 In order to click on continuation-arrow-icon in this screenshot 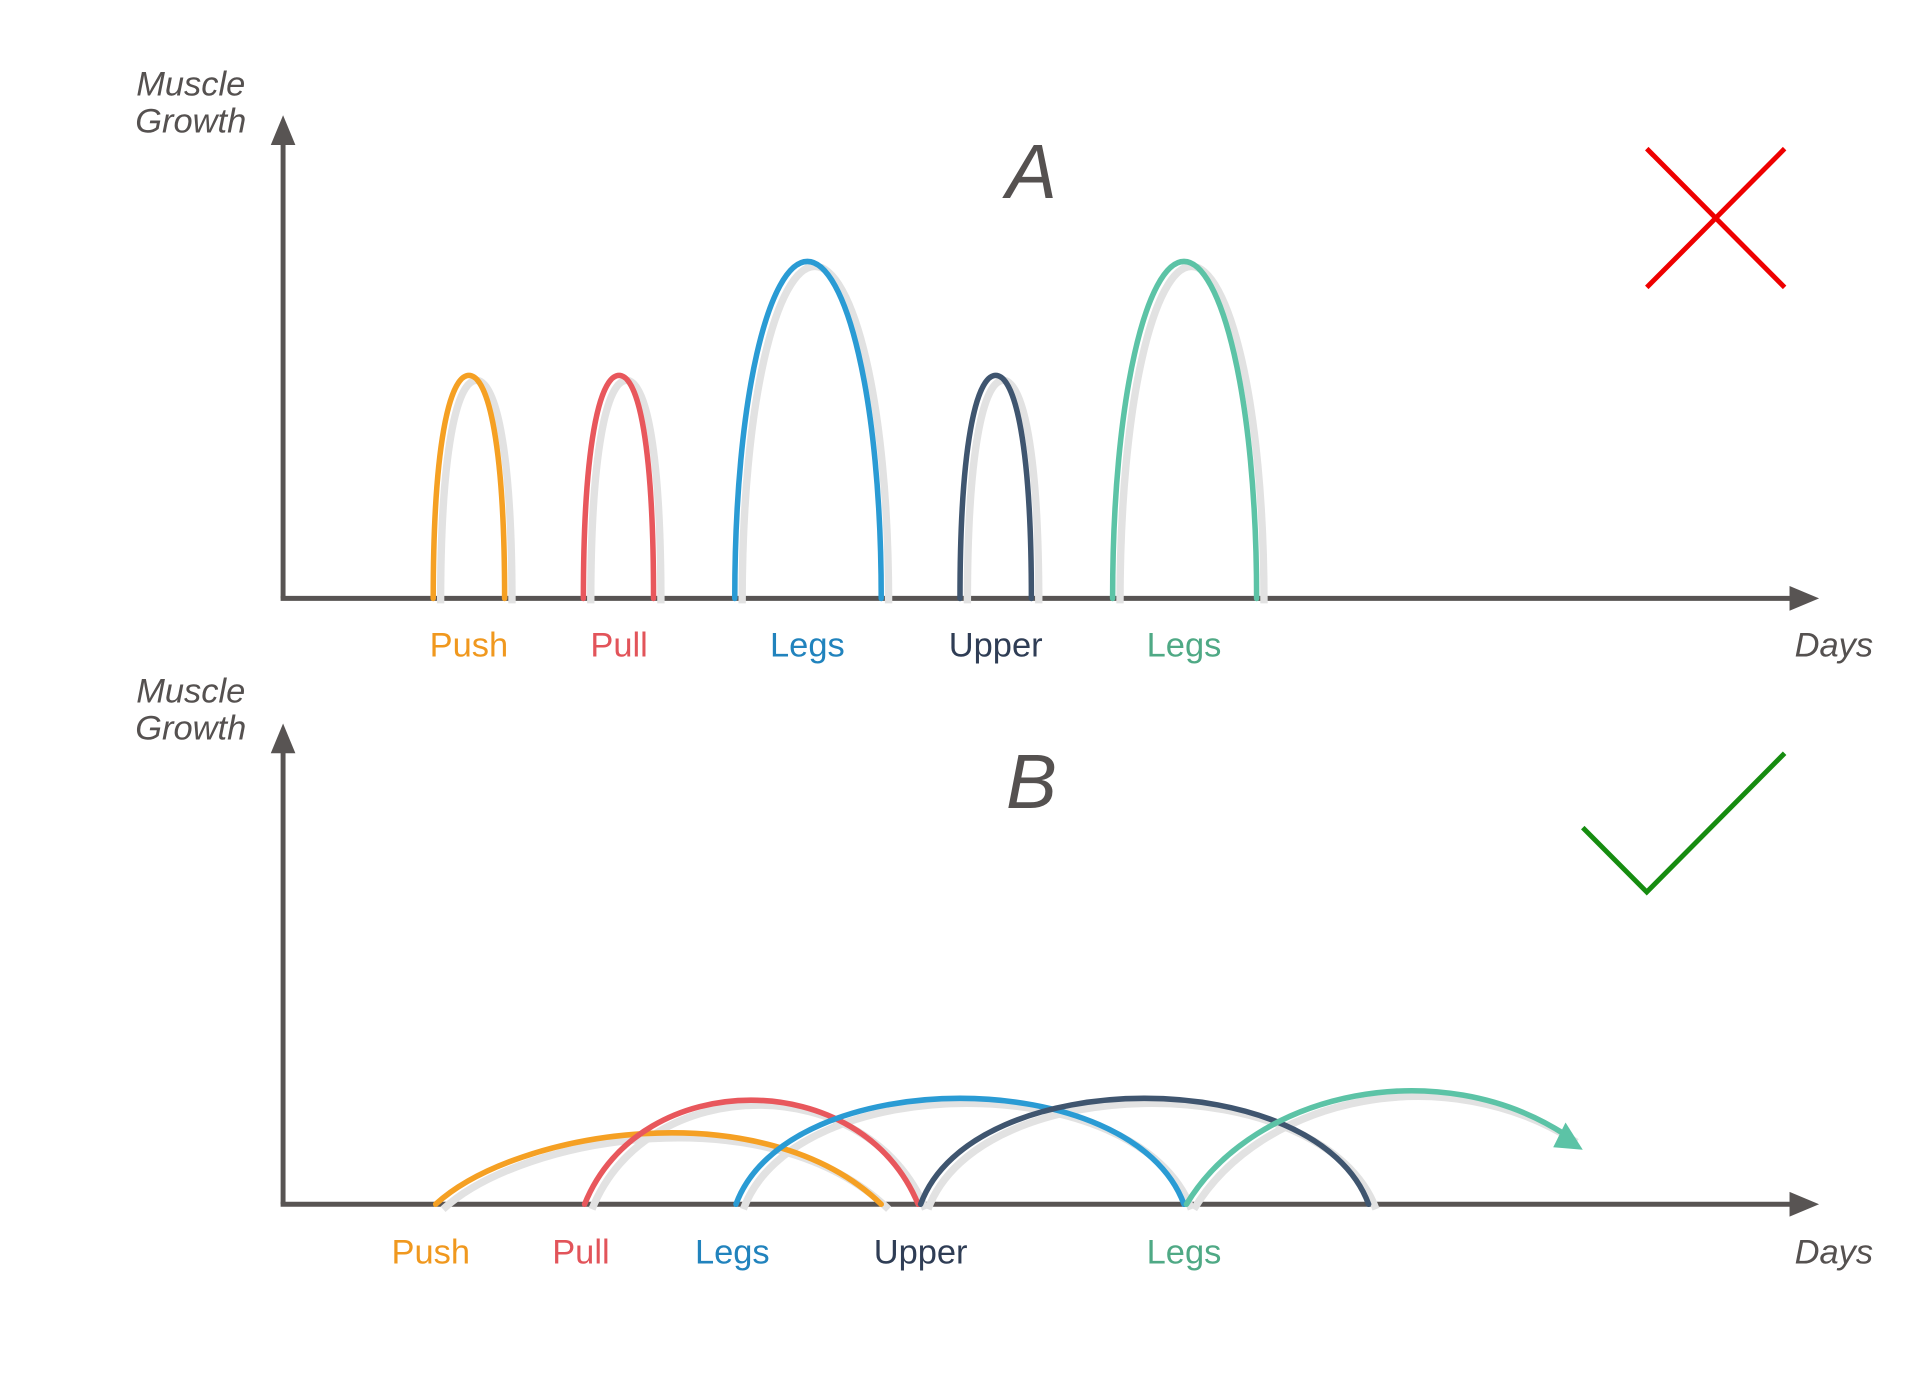, I will do `click(1568, 1136)`.